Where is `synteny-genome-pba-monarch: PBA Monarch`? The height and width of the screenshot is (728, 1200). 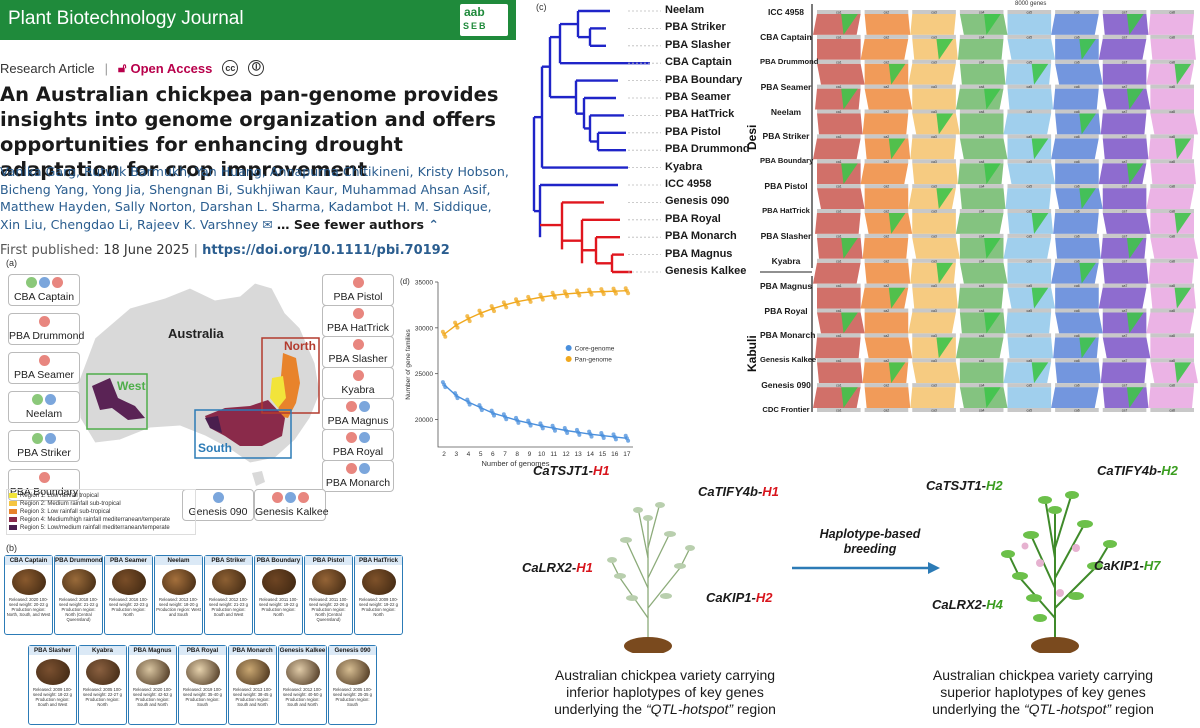
synteny-genome-pba-monarch: PBA Monarch is located at coordinates (788, 335).